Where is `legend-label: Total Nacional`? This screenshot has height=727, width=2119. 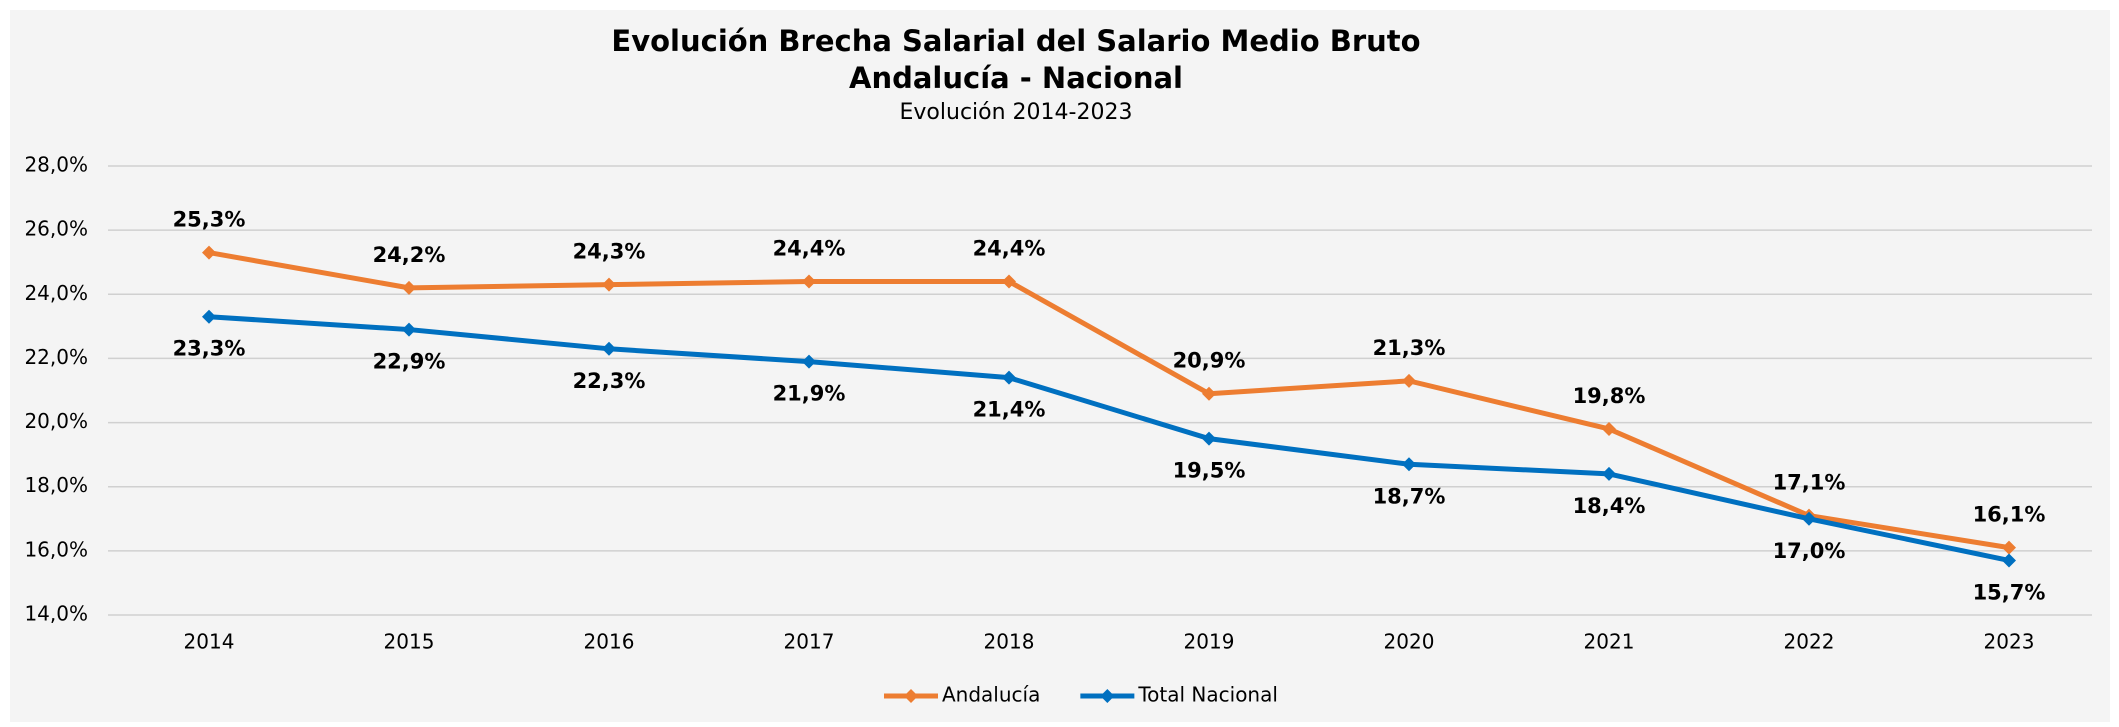 legend-label: Total Nacional is located at coordinates (1207, 695).